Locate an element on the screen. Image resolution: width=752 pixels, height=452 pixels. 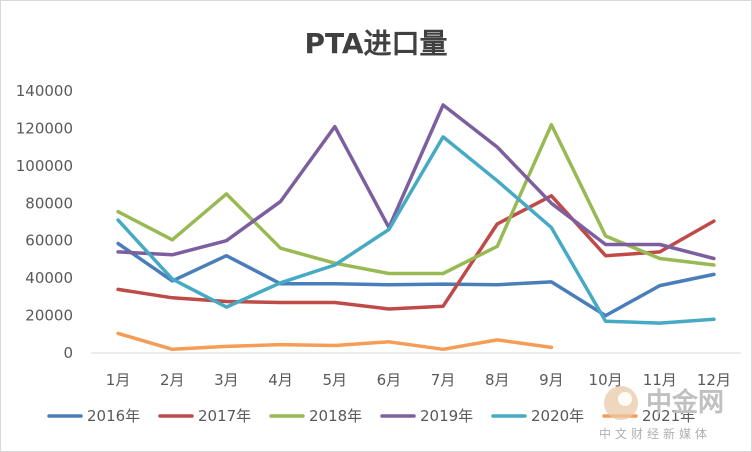
y-tick-label: 80000 is located at coordinates (49, 203).